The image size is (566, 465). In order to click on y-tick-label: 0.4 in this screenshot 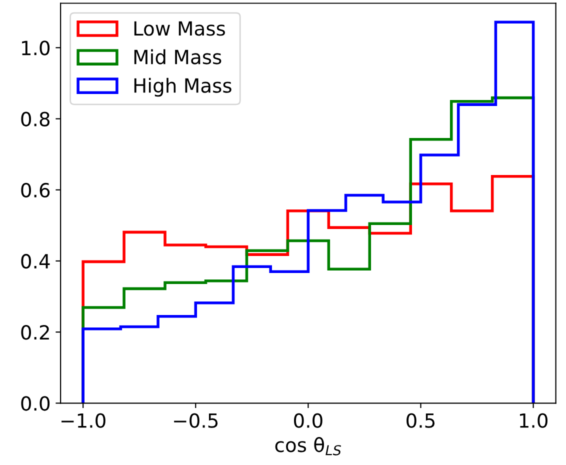, I will do `click(35, 261)`.